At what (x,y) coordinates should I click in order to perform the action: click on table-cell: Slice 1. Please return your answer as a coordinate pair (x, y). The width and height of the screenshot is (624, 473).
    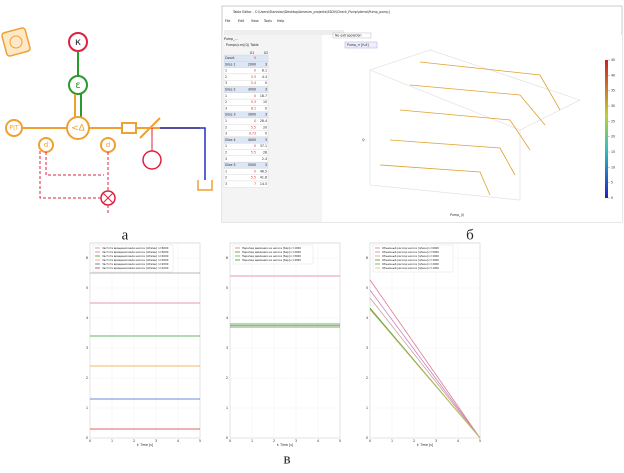
    Looking at the image, I should click on (230, 64).